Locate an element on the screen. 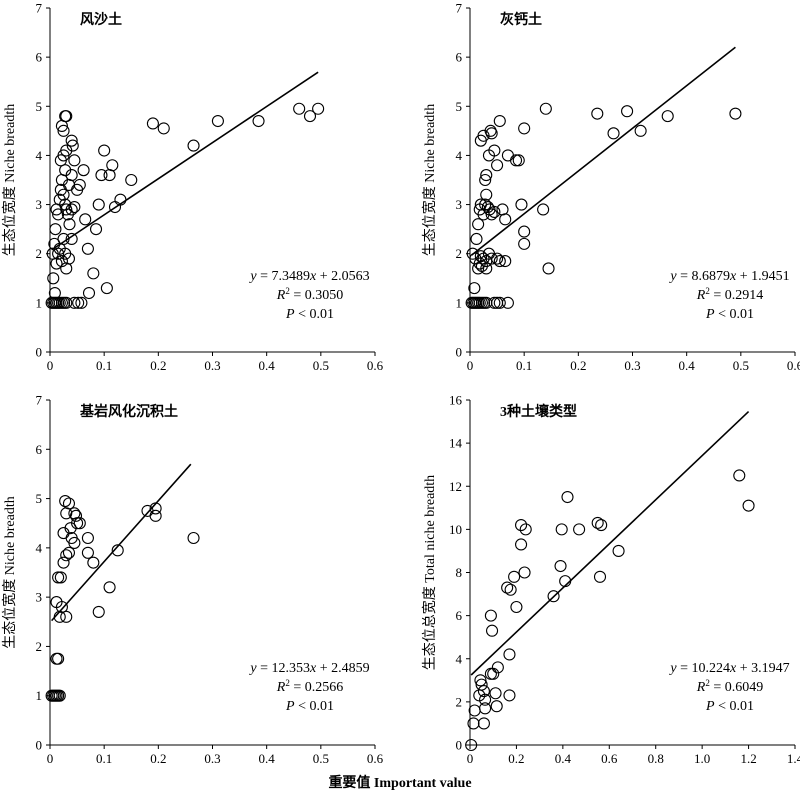 The image size is (800, 795). chart-title: 灰钙土 is located at coordinates (521, 19).